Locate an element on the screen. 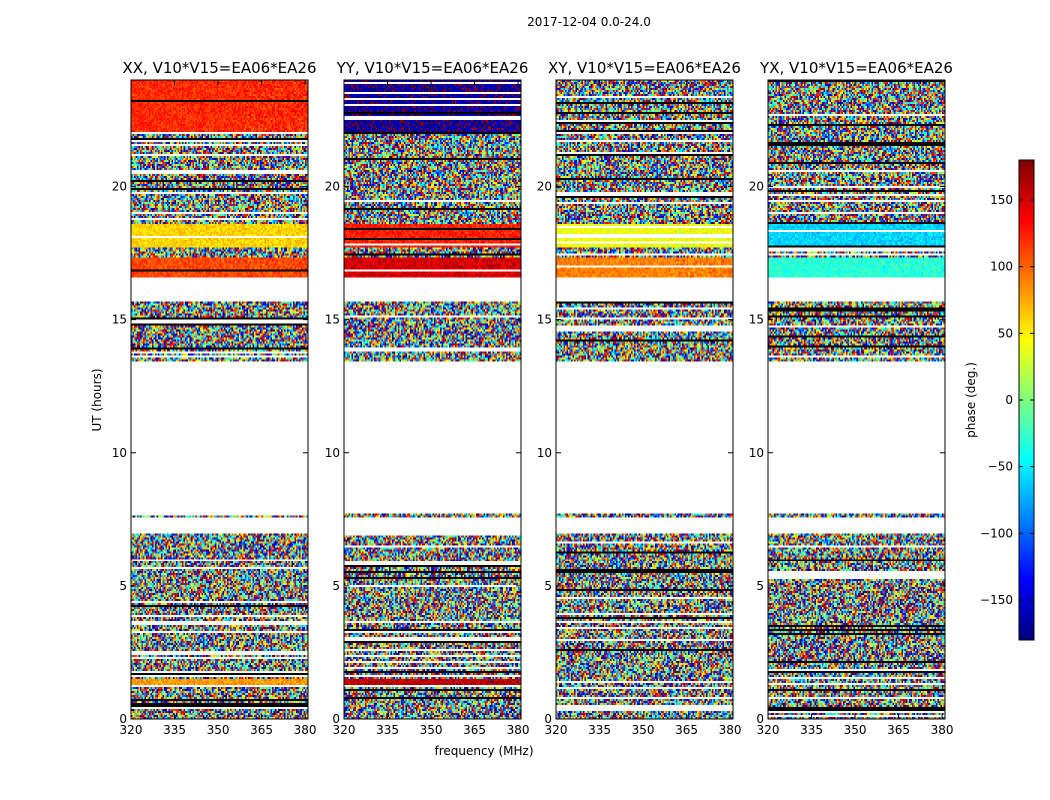  colorbar-tick-label: −50 is located at coordinates (1000, 467).